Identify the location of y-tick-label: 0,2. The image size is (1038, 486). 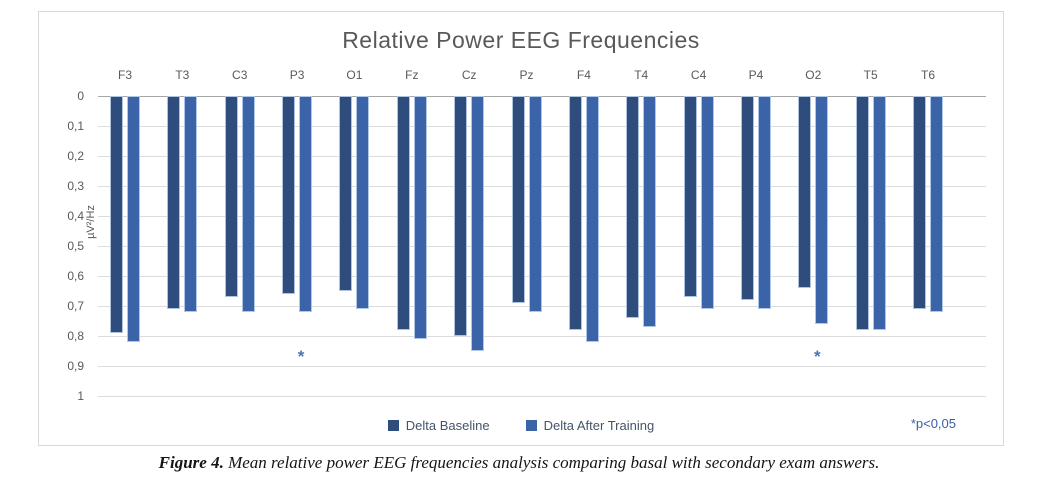
(75, 156).